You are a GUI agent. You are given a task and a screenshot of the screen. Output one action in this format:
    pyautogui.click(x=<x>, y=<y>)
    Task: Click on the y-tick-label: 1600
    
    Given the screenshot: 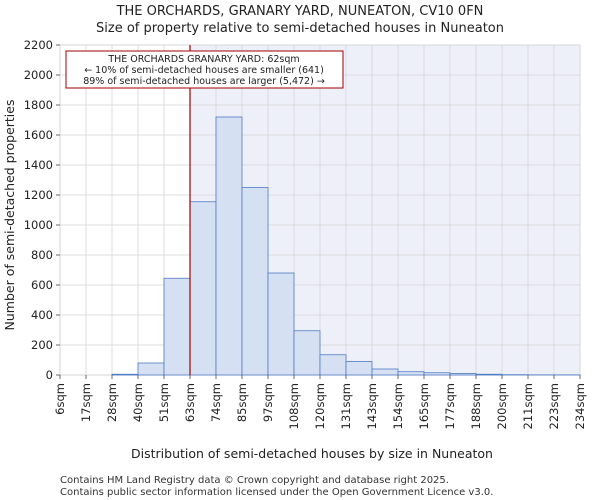 What is the action you would take?
    pyautogui.click(x=38, y=135)
    